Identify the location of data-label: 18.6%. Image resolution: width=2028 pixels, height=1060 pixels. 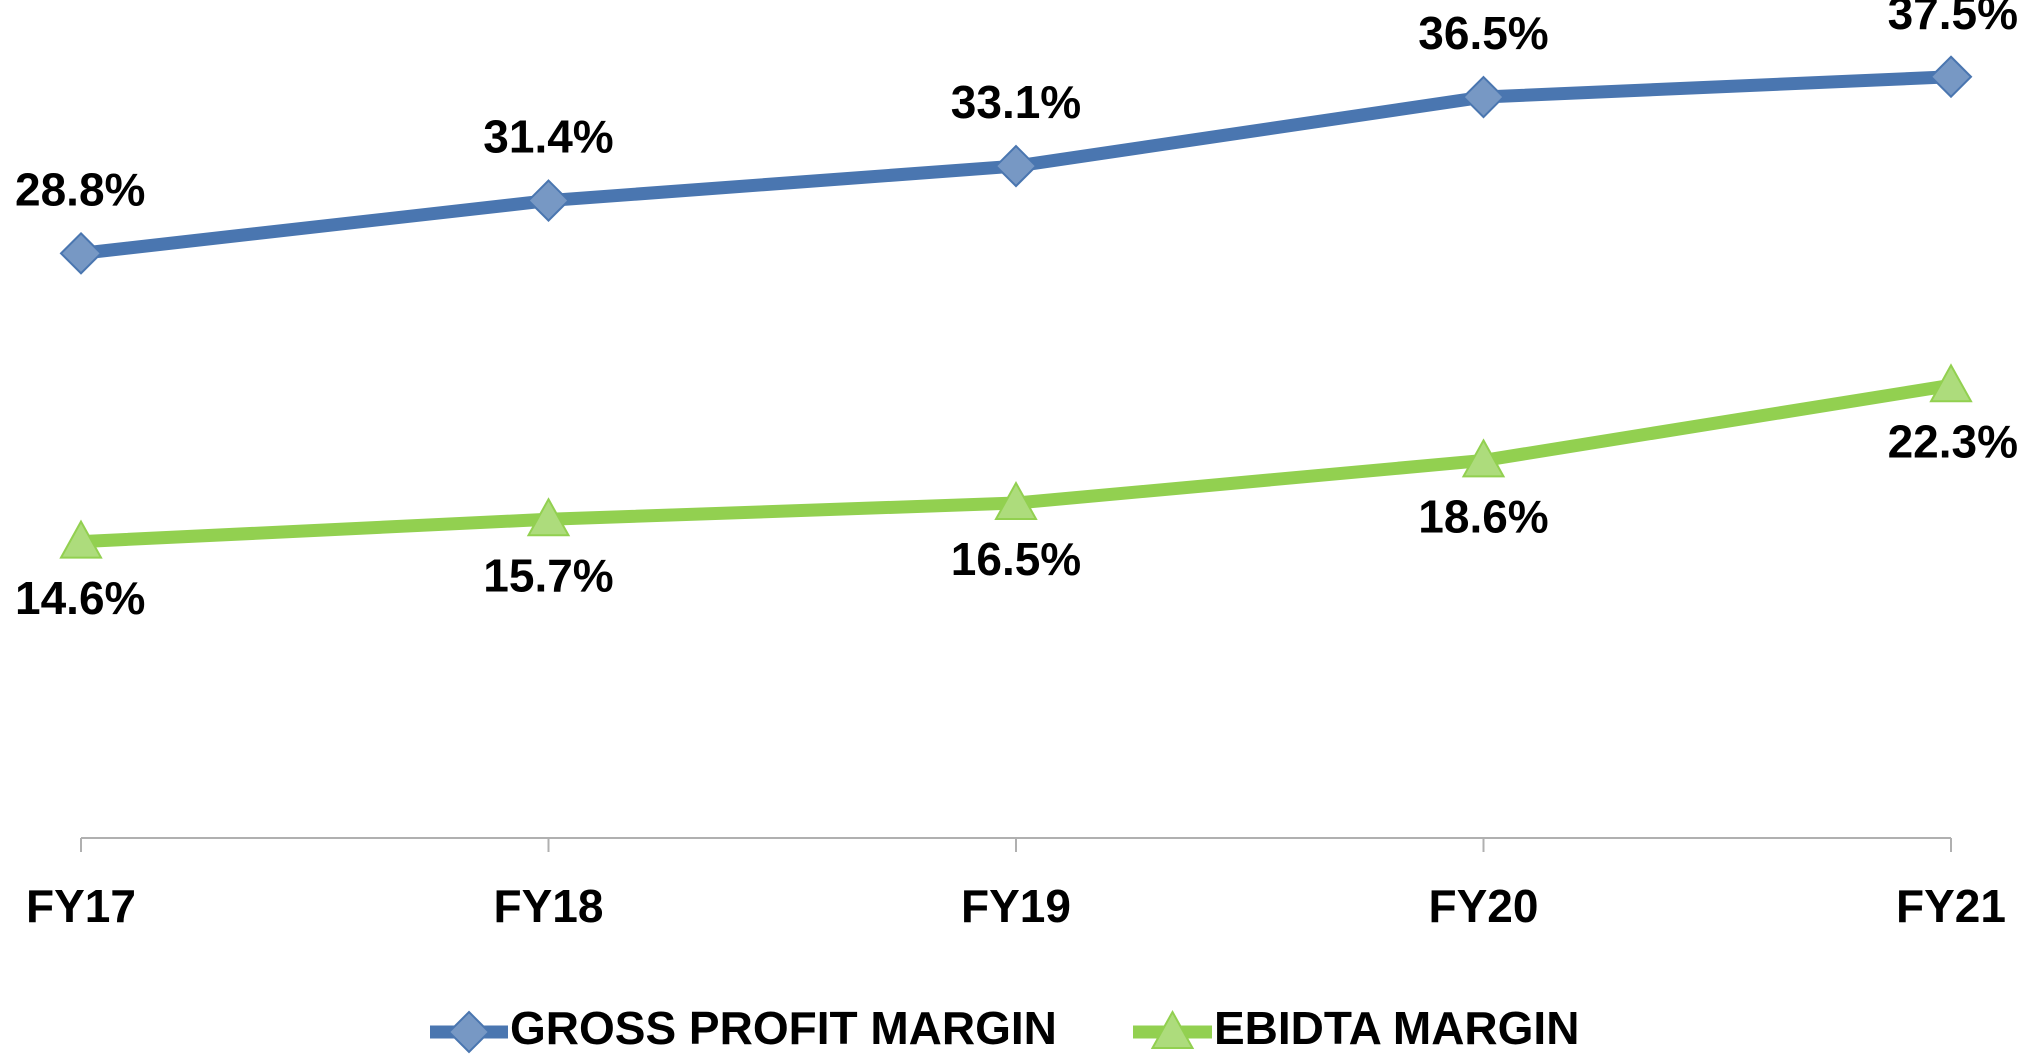
(1483, 517).